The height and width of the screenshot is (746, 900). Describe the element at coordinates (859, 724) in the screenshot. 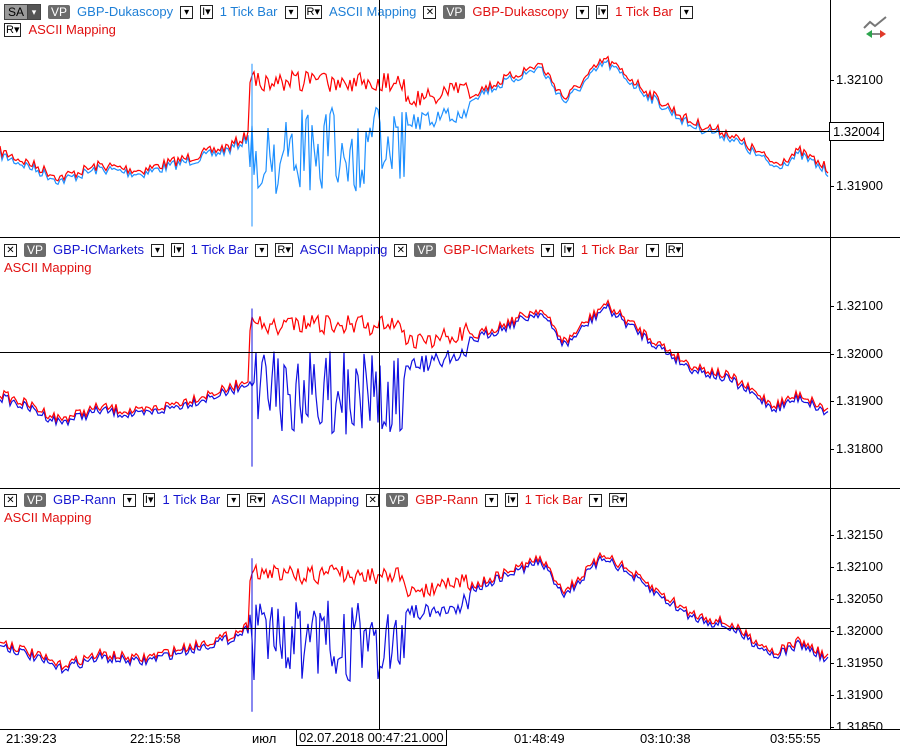

I see `y-axis-label: 1.31850` at that location.